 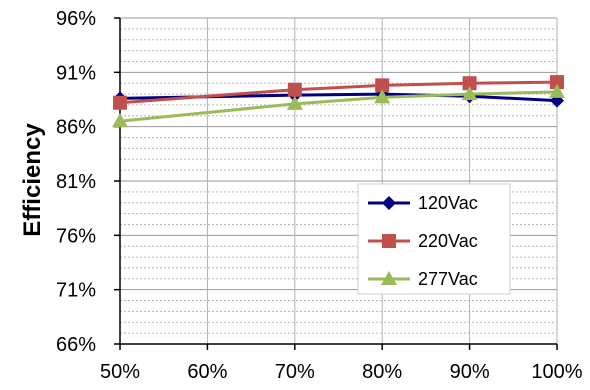 I want to click on legend-item: 120Vac, so click(x=423, y=203).